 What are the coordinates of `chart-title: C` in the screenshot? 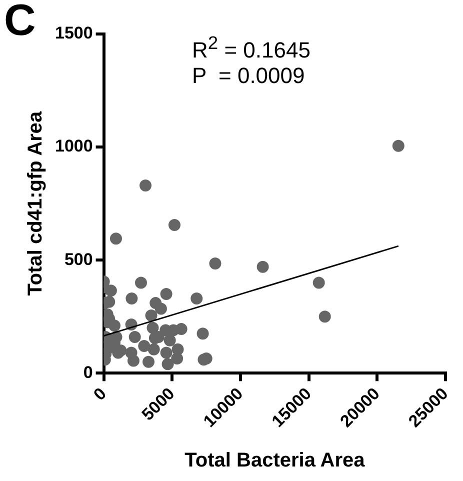 It's located at (20, 23).